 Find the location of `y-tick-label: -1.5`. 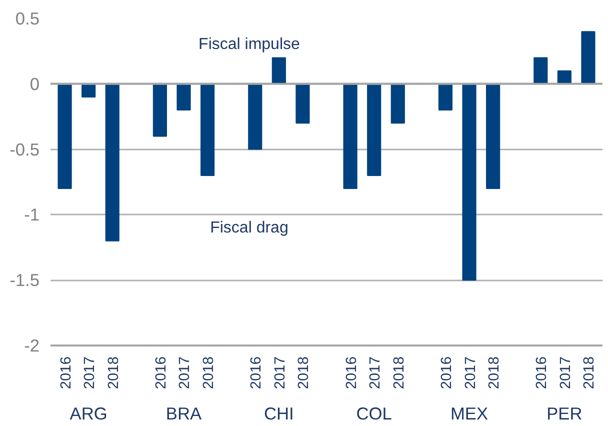

y-tick-label: -1.5 is located at coordinates (25, 280).